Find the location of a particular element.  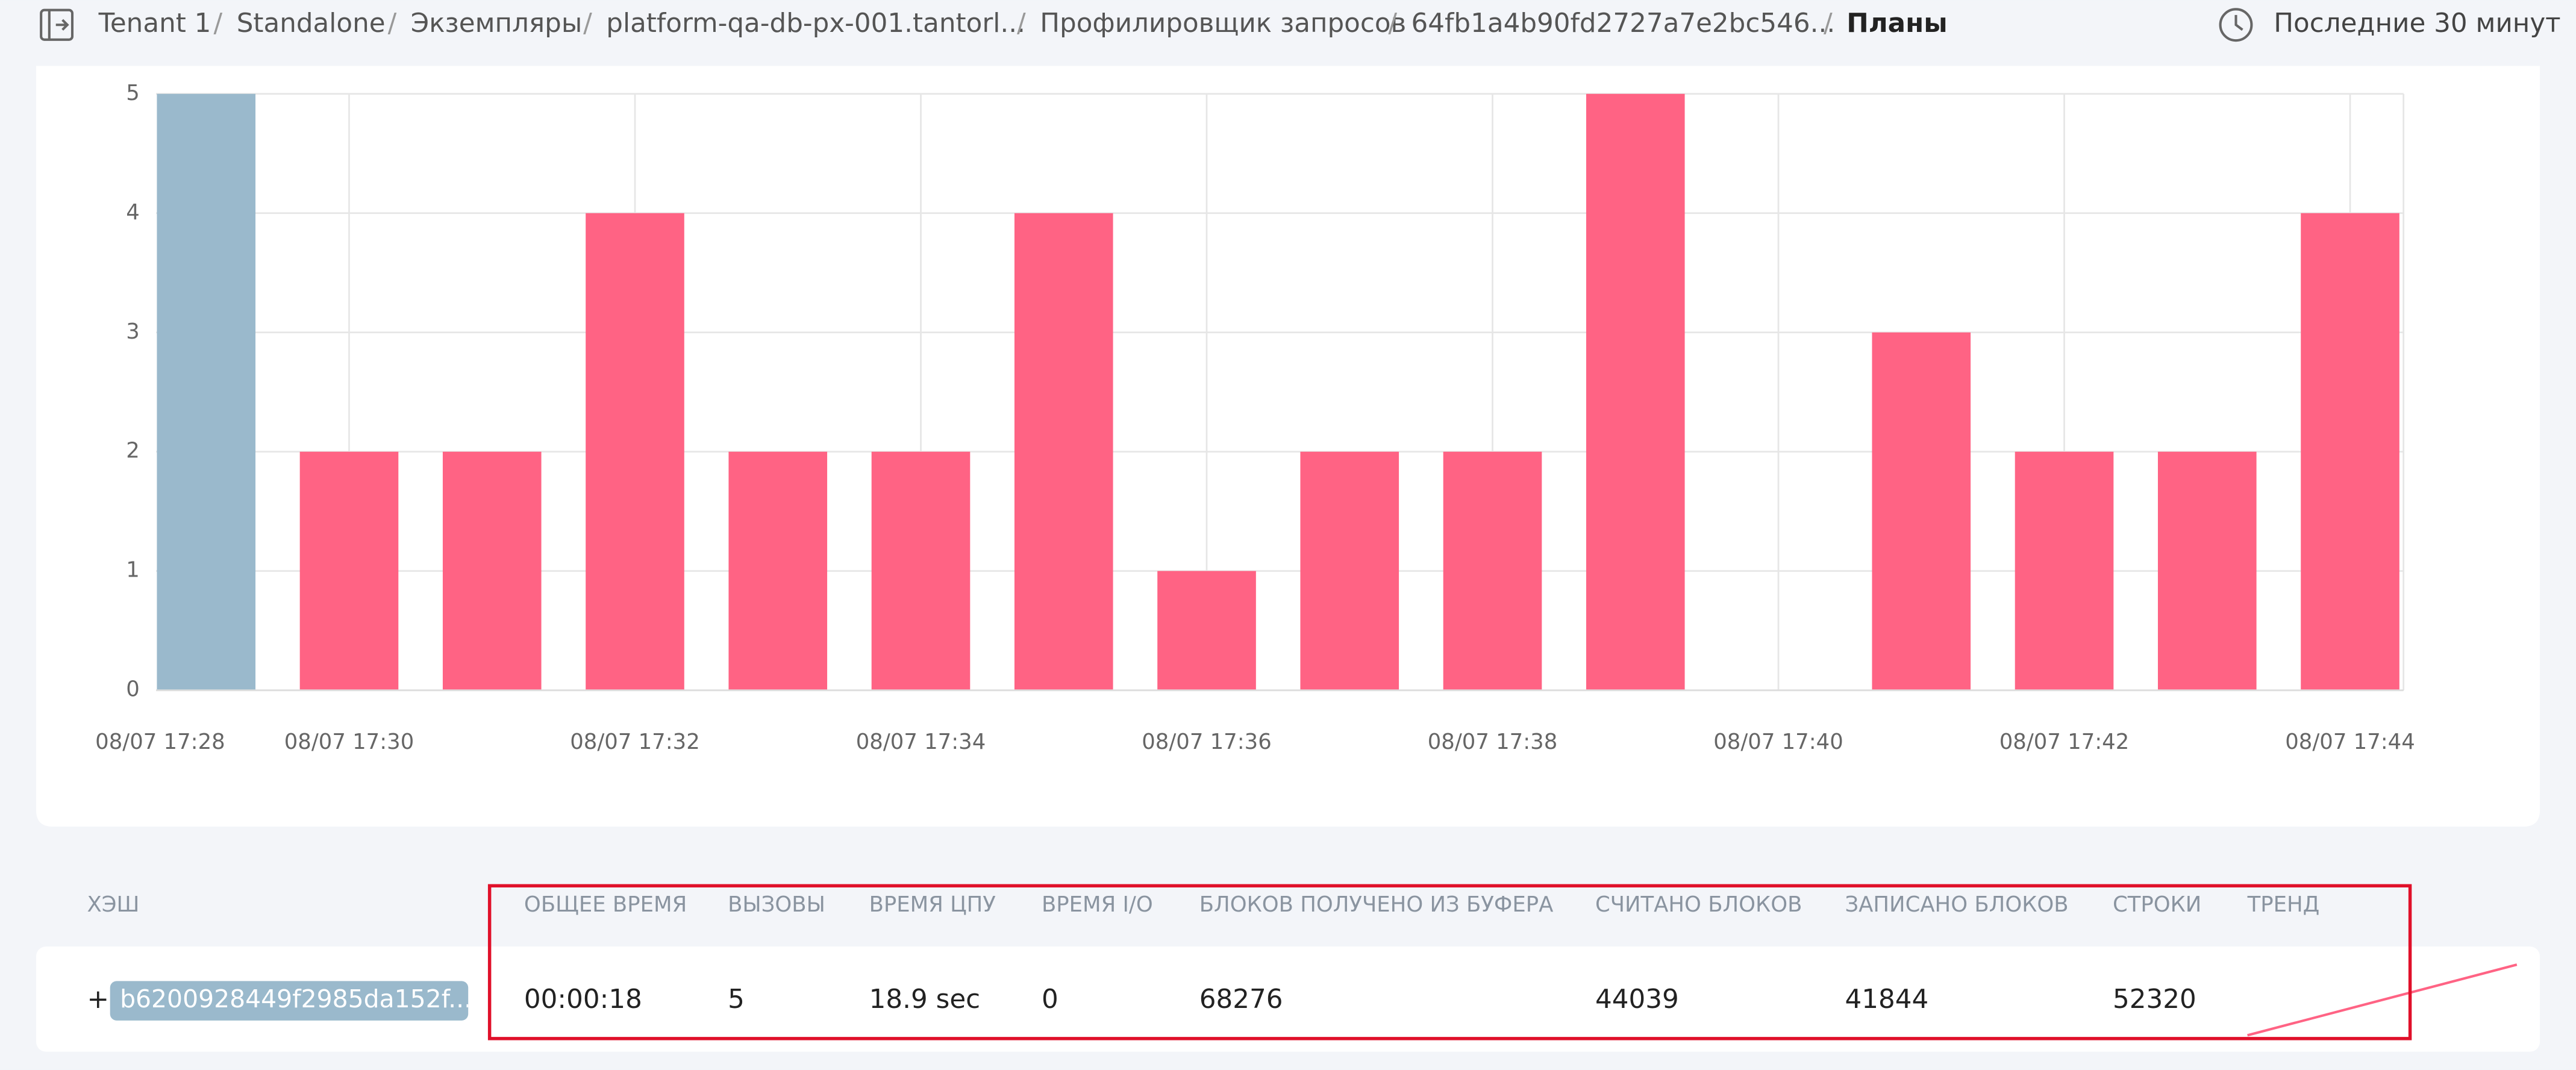

sidebar-toggle is located at coordinates (57, 24).